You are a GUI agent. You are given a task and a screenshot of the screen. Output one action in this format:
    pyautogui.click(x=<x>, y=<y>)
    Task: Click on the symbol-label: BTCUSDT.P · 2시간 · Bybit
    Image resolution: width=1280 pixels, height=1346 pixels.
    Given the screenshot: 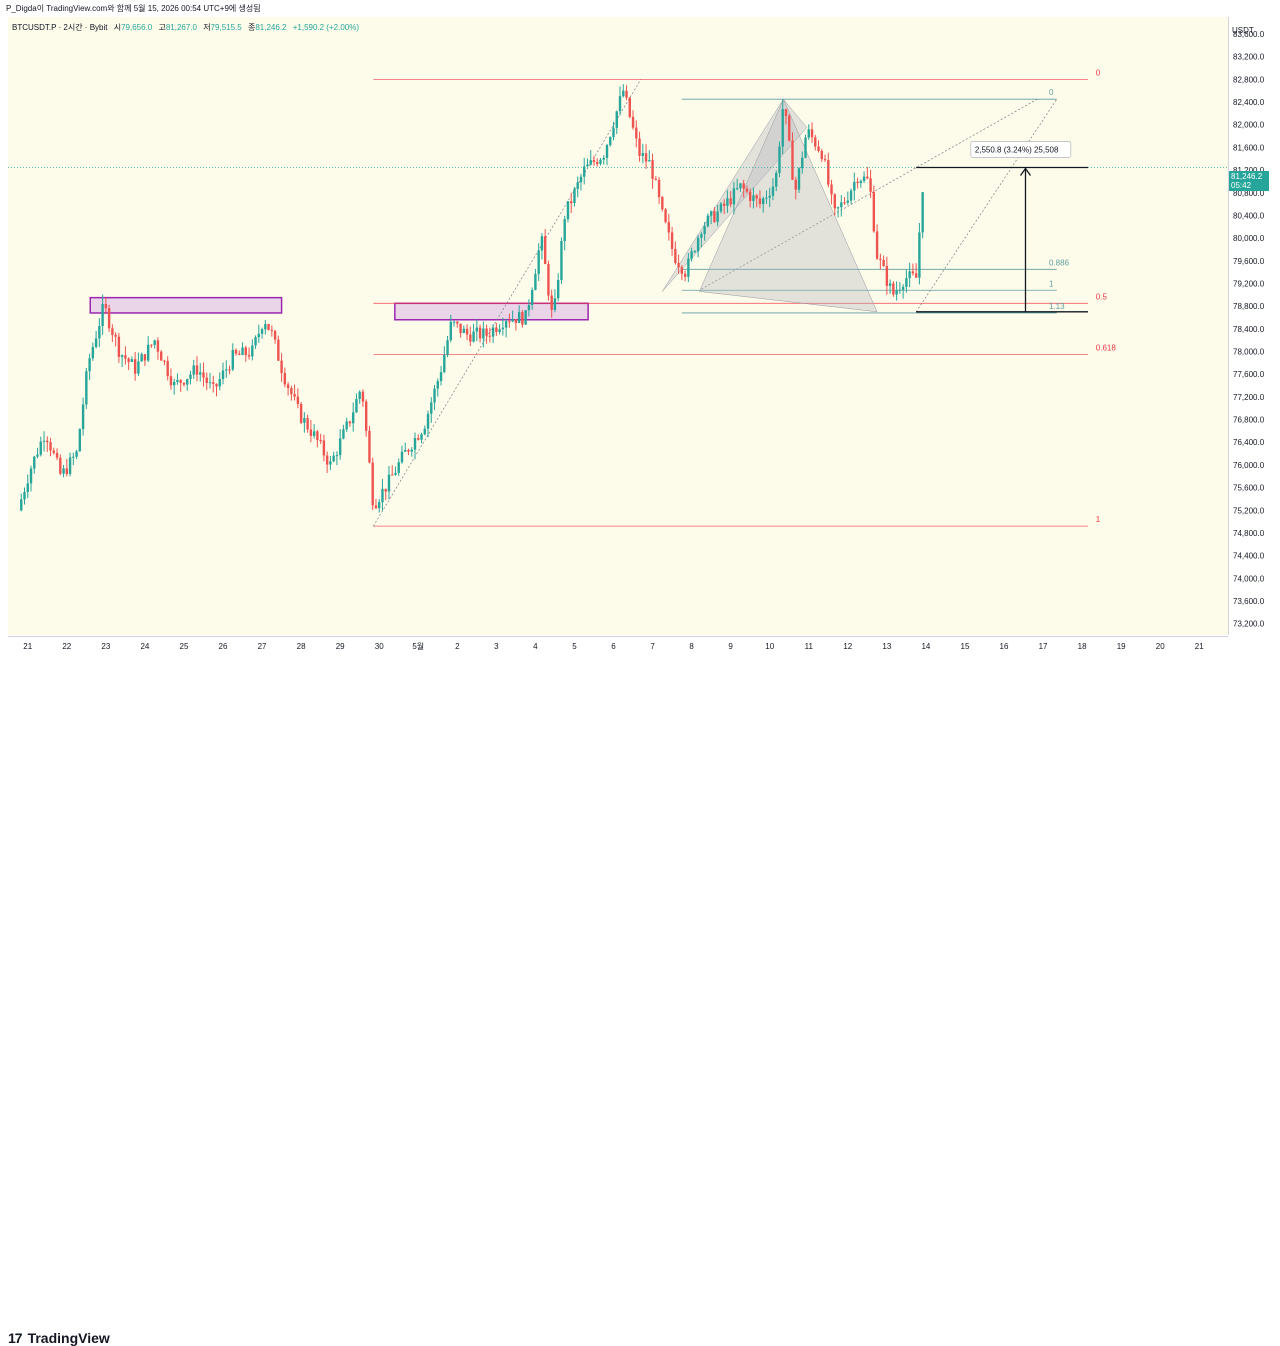 What is the action you would take?
    pyautogui.click(x=60, y=27)
    